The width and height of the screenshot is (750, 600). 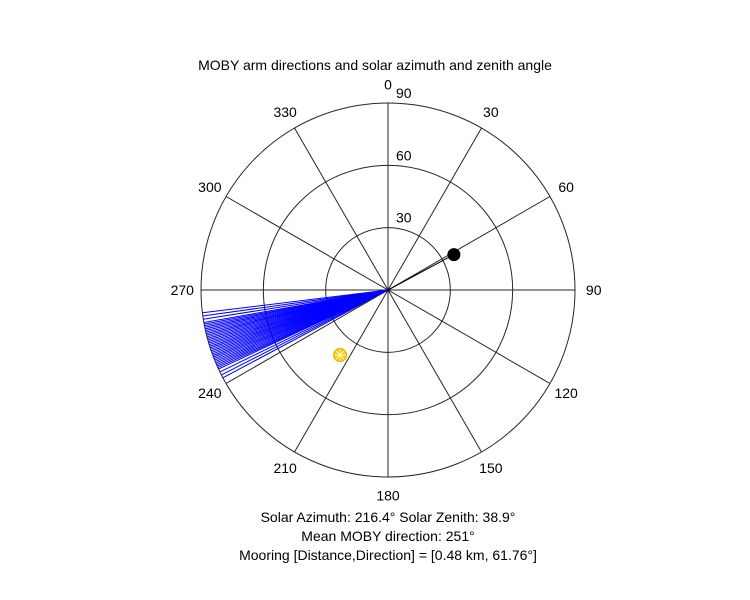 I want to click on theta-tick-label: 180, so click(x=388, y=496).